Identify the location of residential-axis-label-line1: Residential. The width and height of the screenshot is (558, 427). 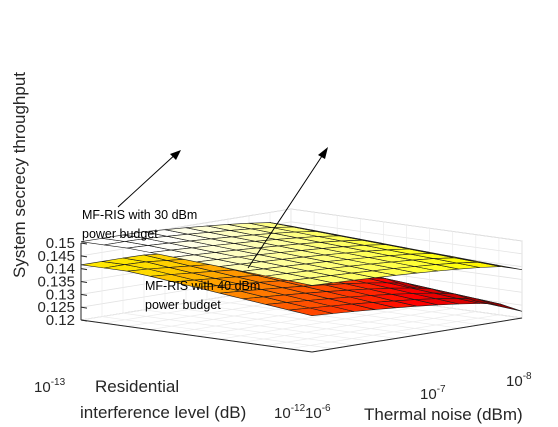
(137, 386).